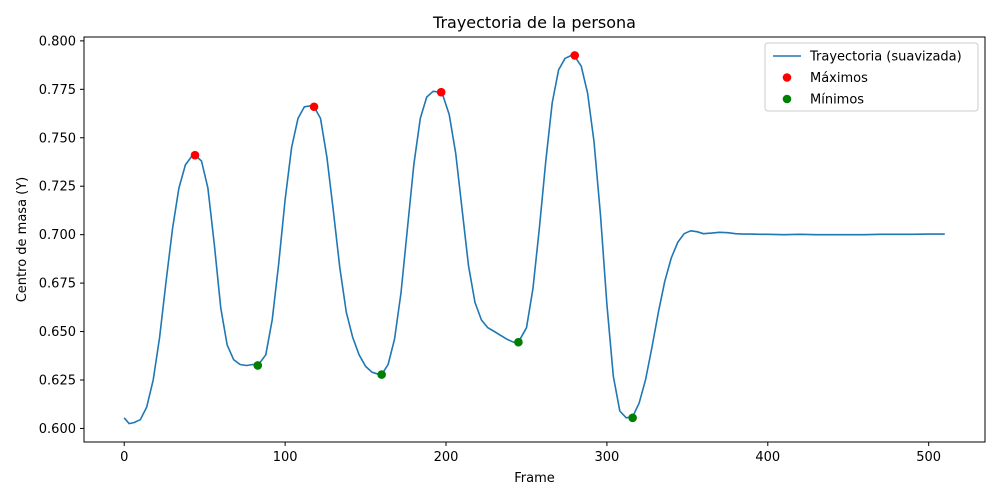  What do you see at coordinates (57, 235) in the screenshot?
I see `y-tick-label: 0.700` at bounding box center [57, 235].